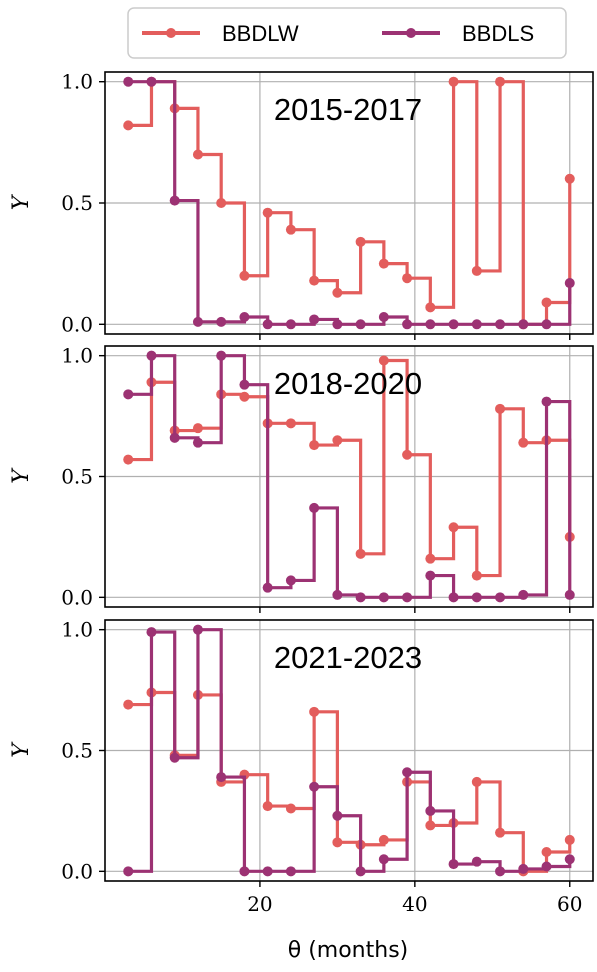  Describe the element at coordinates (21, 475) in the screenshot. I see `y-axis-label: Y` at that location.